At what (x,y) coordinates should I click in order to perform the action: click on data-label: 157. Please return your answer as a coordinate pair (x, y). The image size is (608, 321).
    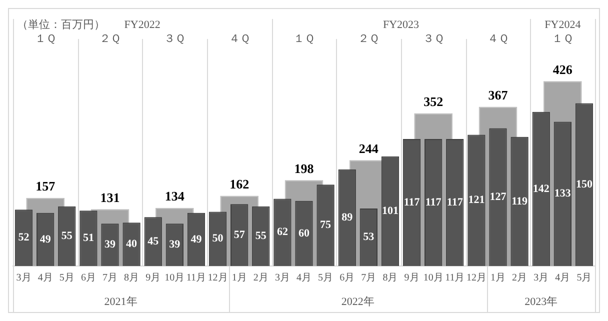
    Looking at the image, I should click on (46, 186).